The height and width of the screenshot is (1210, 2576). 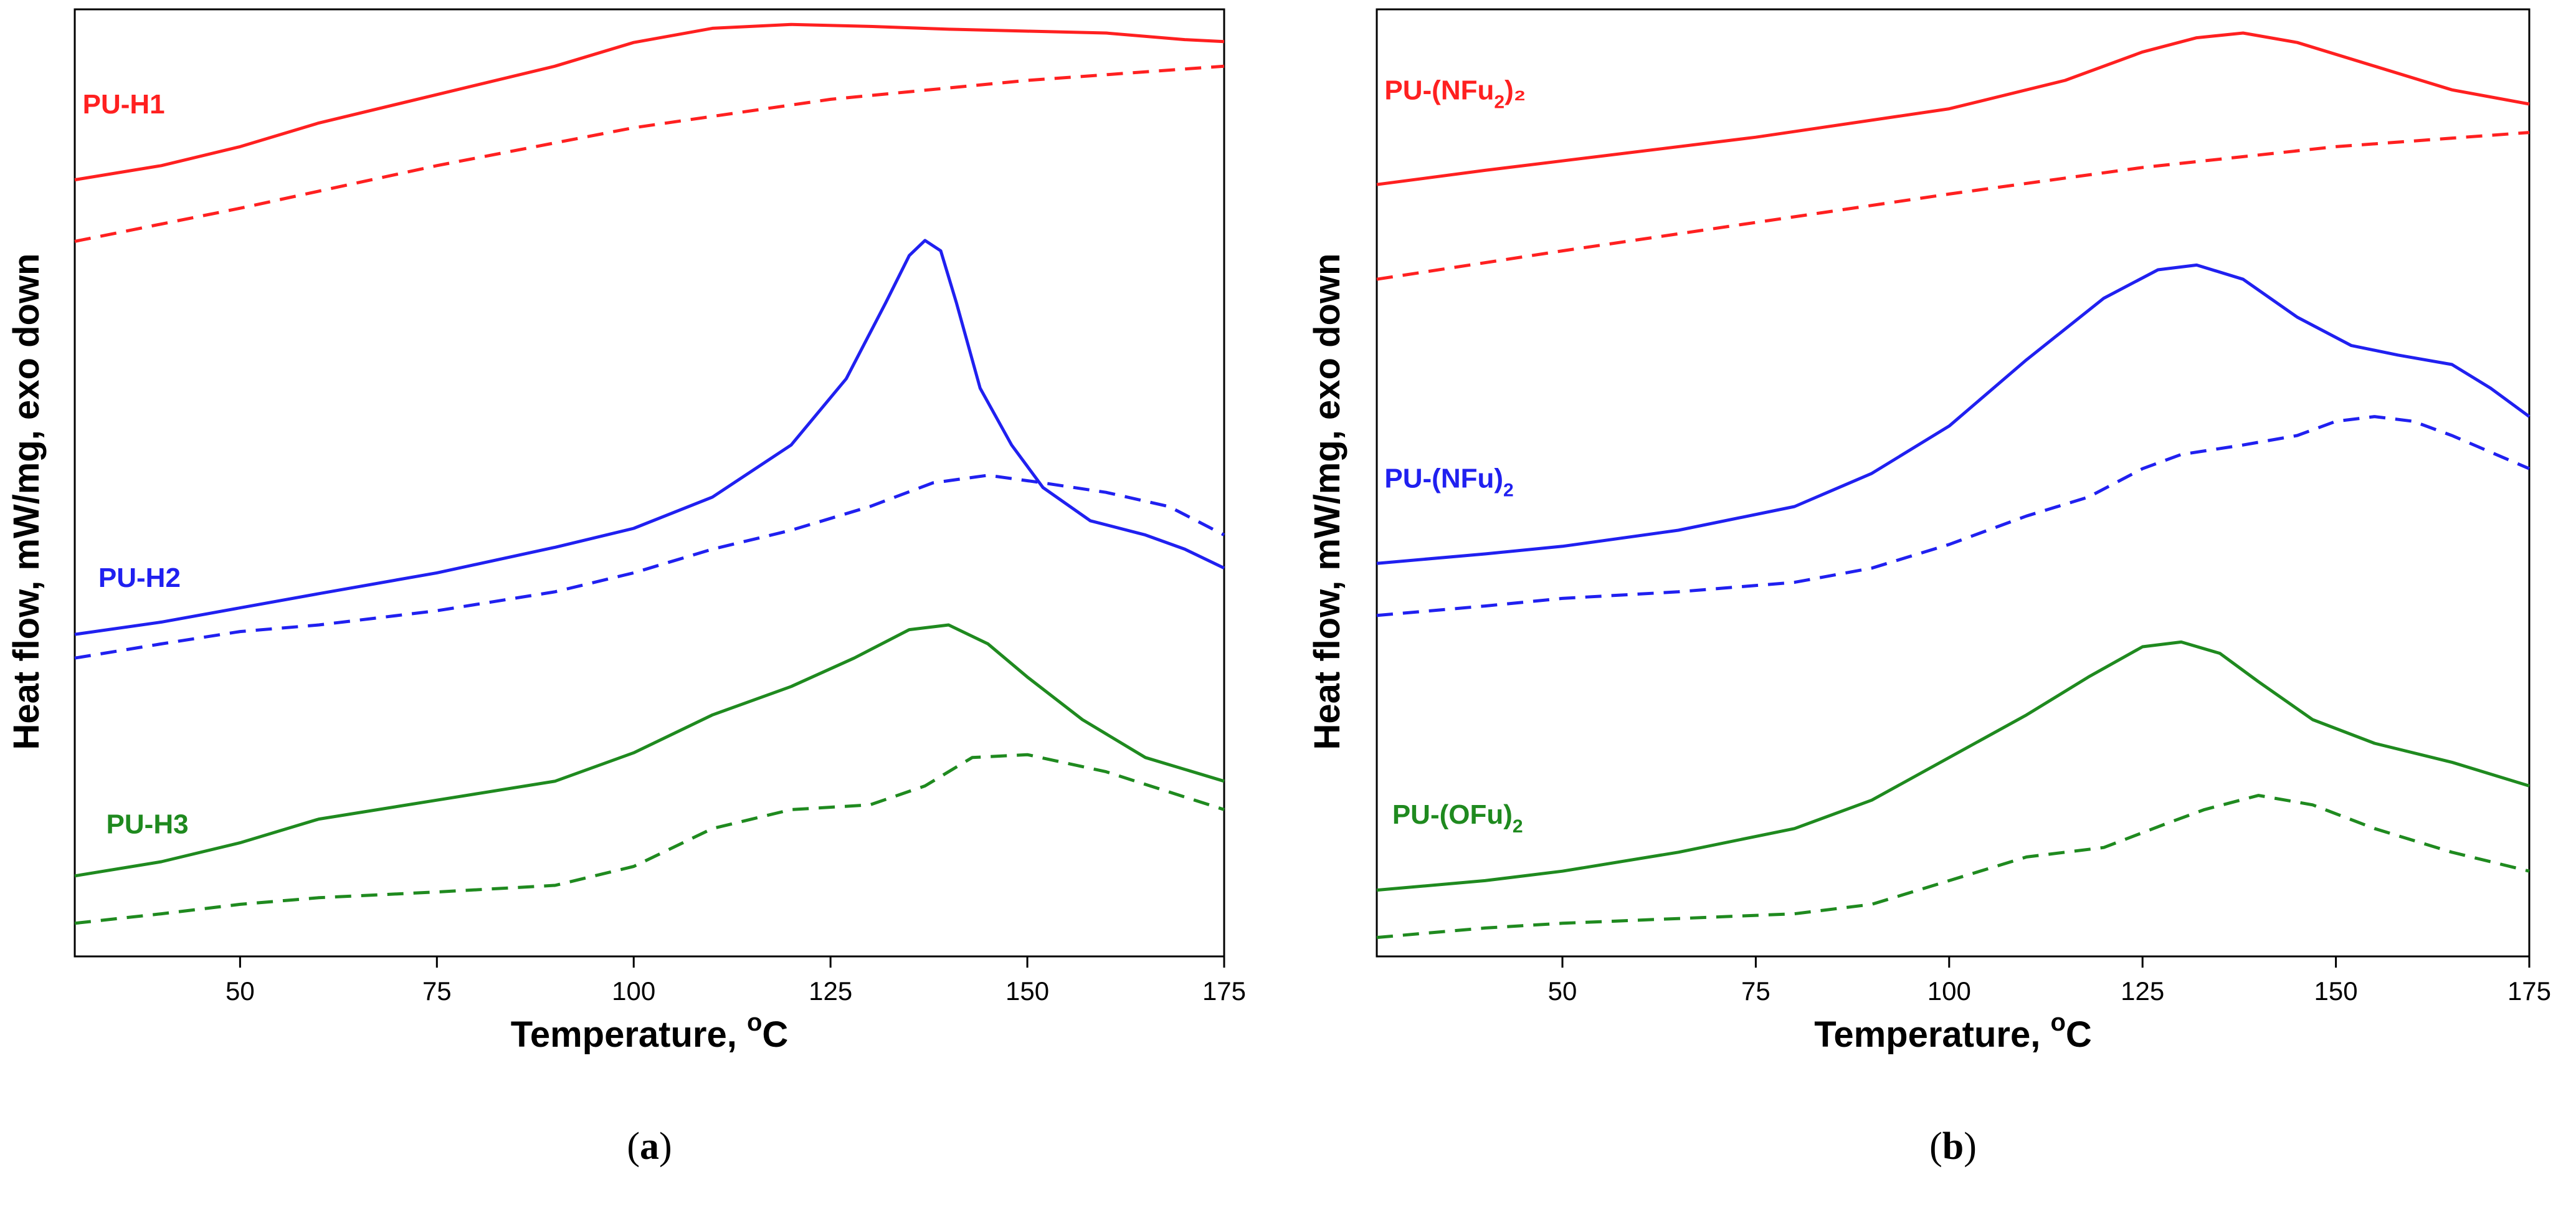 I want to click on series-line-pu-h2, so click(x=649, y=437).